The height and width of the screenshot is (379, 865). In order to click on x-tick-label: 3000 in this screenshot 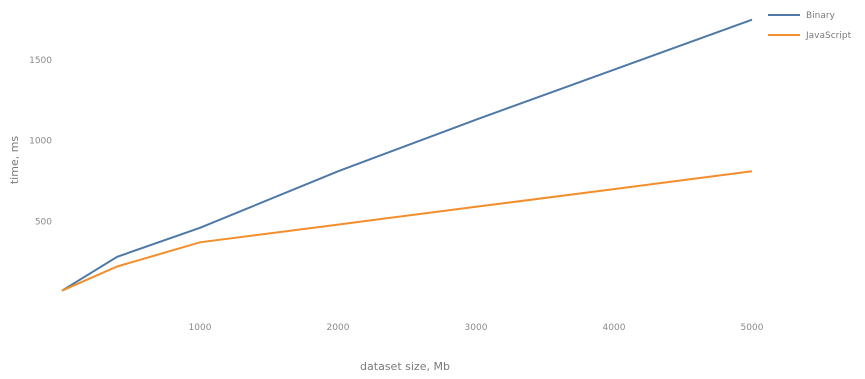, I will do `click(476, 328)`.